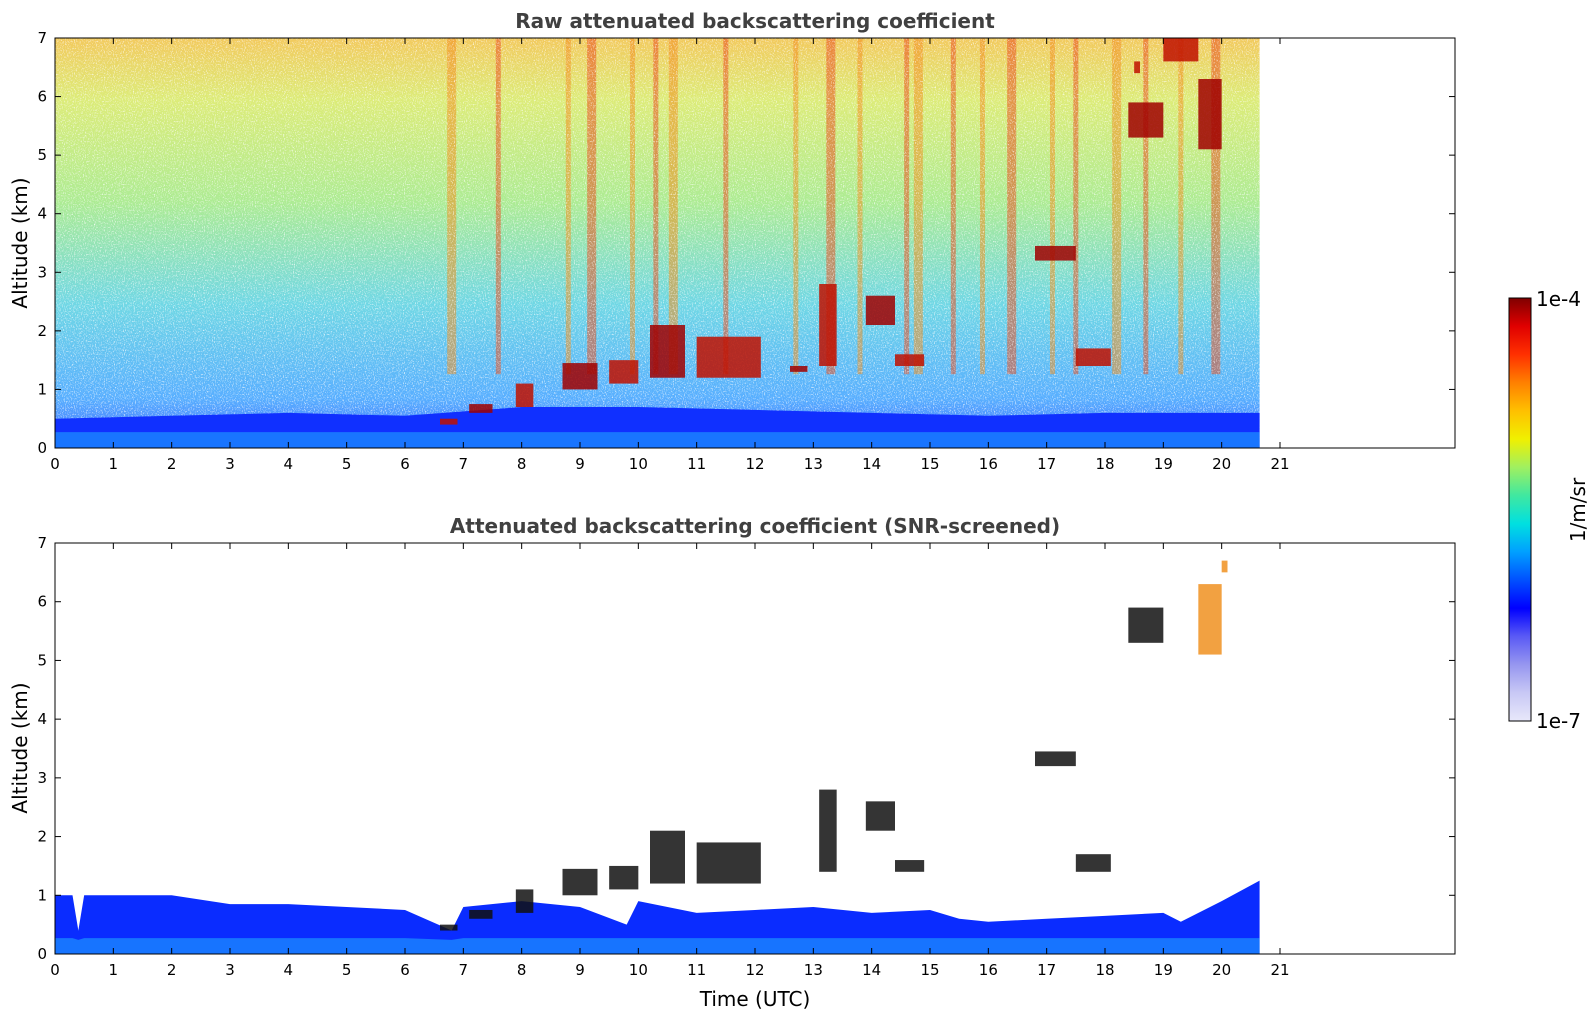 This screenshot has width=1595, height=1020. Describe the element at coordinates (20, 747) in the screenshot. I see `screened-y-axis-label: Altitude (km)` at that location.